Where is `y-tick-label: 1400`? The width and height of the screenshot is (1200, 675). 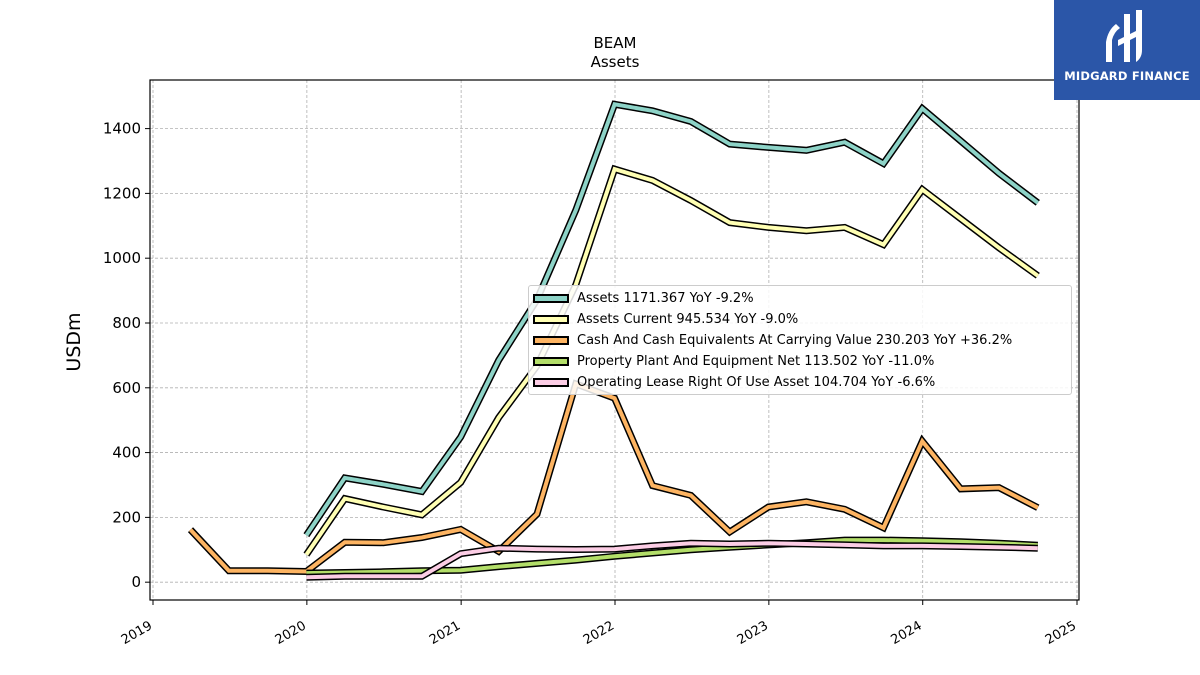 y-tick-label: 1400 is located at coordinates (122, 129).